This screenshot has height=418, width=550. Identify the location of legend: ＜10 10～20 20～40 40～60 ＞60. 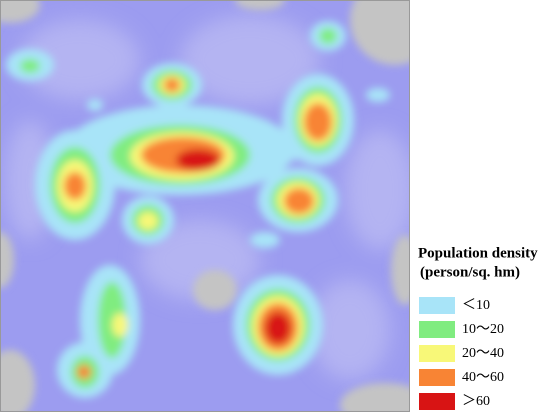
(461, 353).